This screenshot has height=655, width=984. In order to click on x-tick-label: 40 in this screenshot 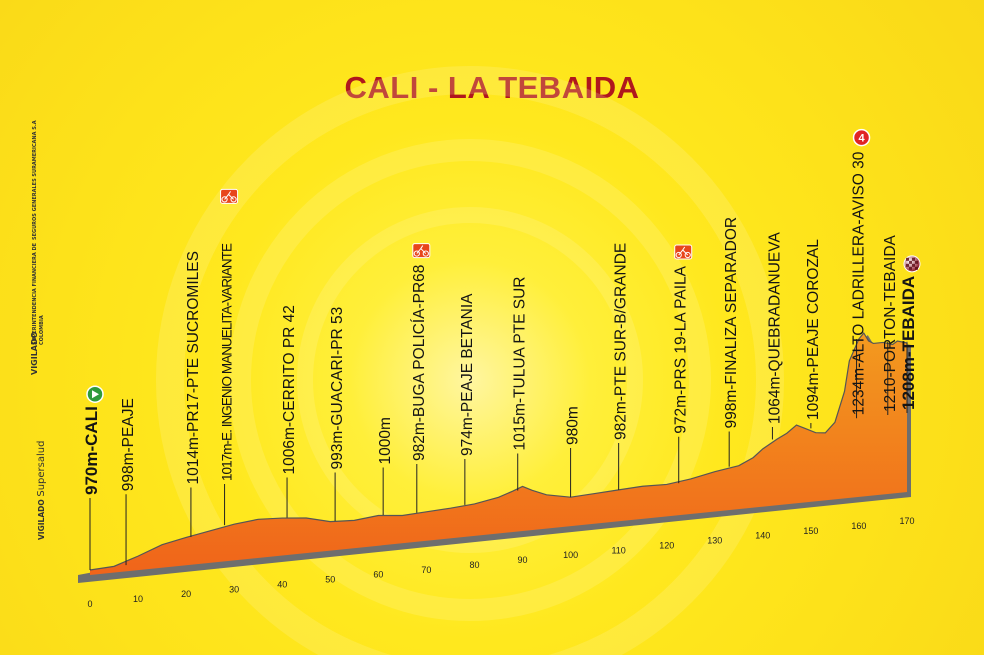, I will do `click(282, 584)`.